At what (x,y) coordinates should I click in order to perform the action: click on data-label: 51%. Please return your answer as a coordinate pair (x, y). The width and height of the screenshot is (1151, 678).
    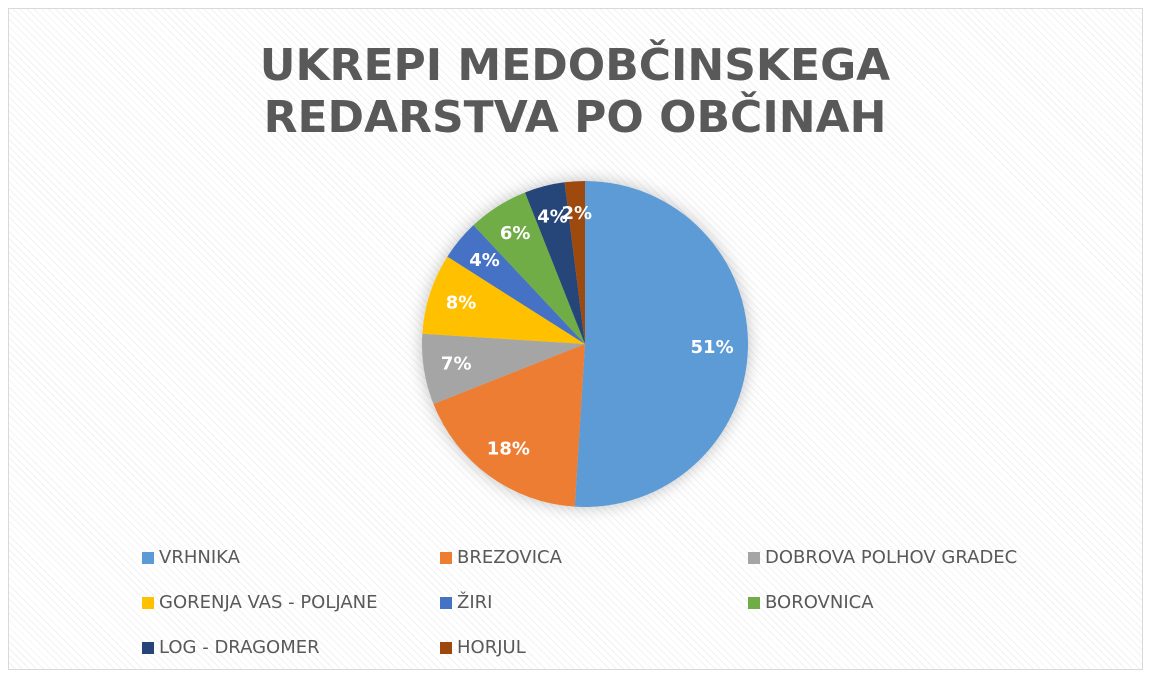
    Looking at the image, I should click on (712, 347).